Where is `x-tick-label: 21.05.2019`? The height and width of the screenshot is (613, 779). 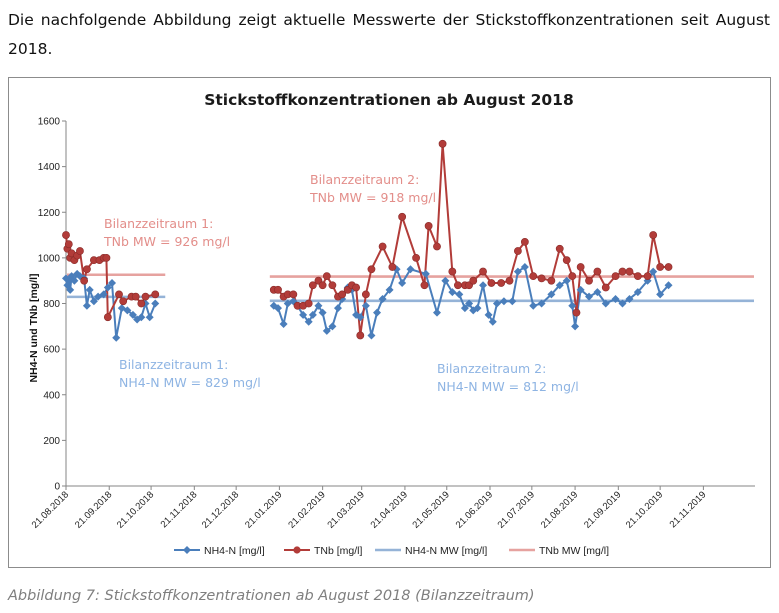
x-tick-label: 21.05.2019 is located at coordinates (430, 509).